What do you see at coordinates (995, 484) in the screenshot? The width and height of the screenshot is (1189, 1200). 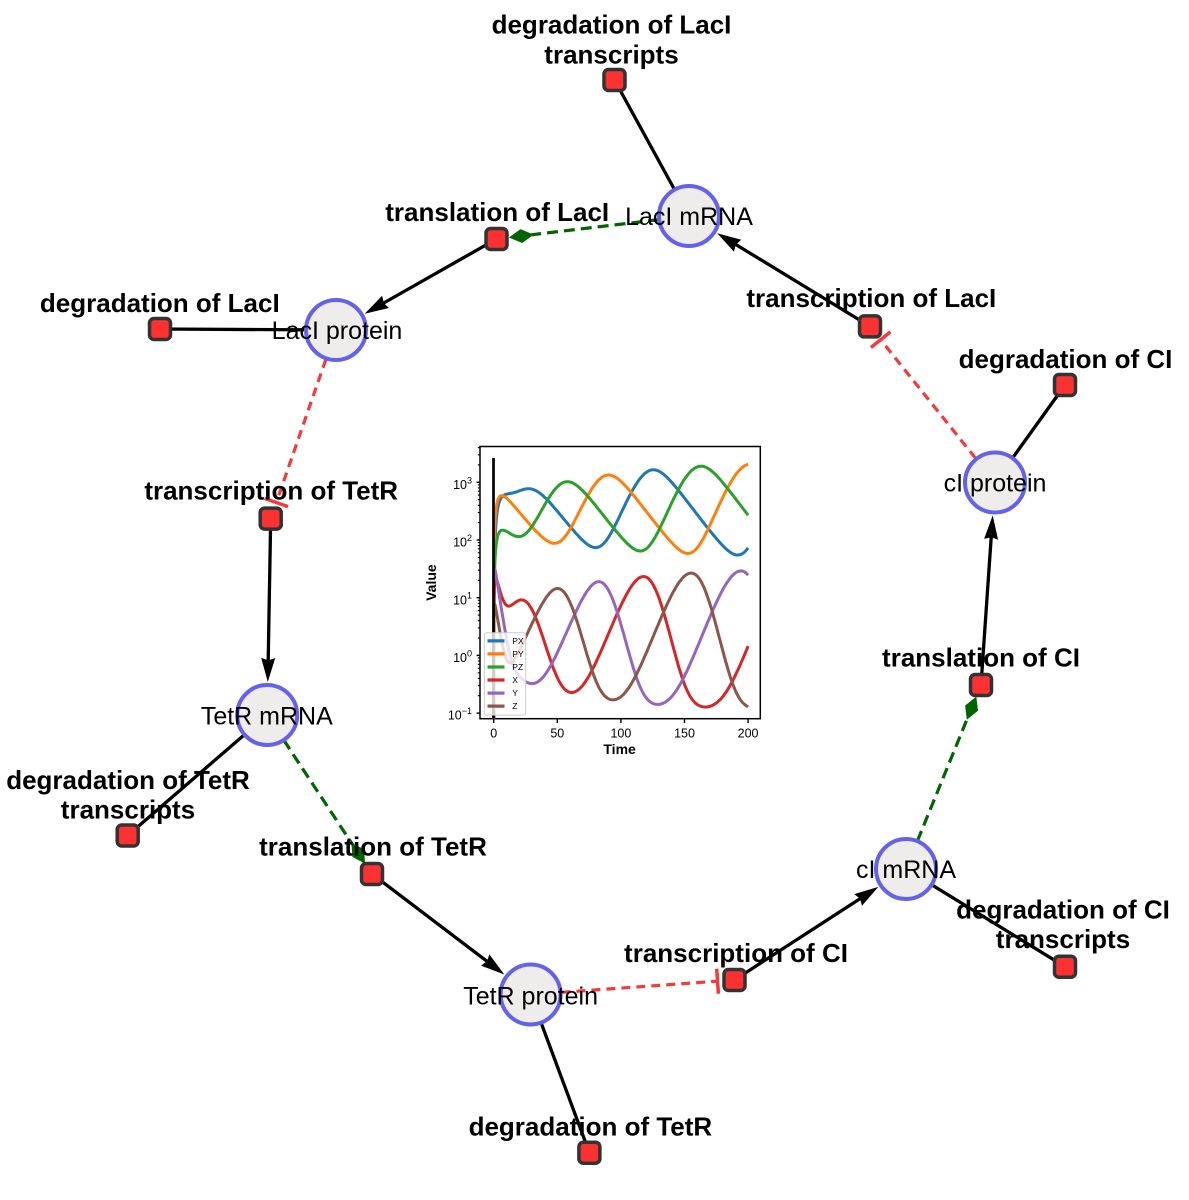 I see `svg-text: cI protein` at bounding box center [995, 484].